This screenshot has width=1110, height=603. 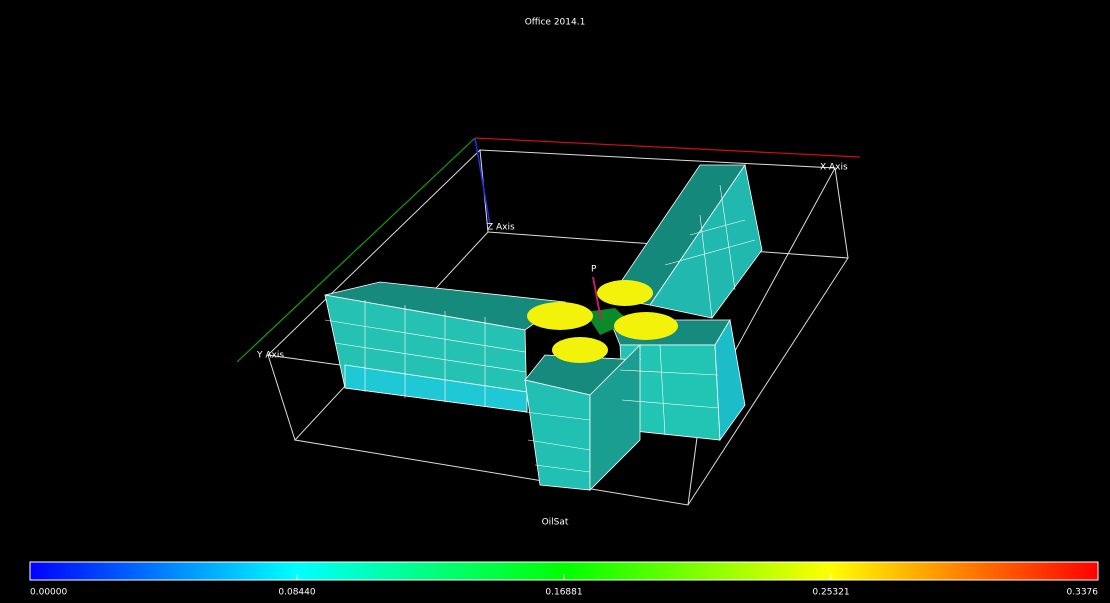 I want to click on yellow-cells, so click(x=602, y=321).